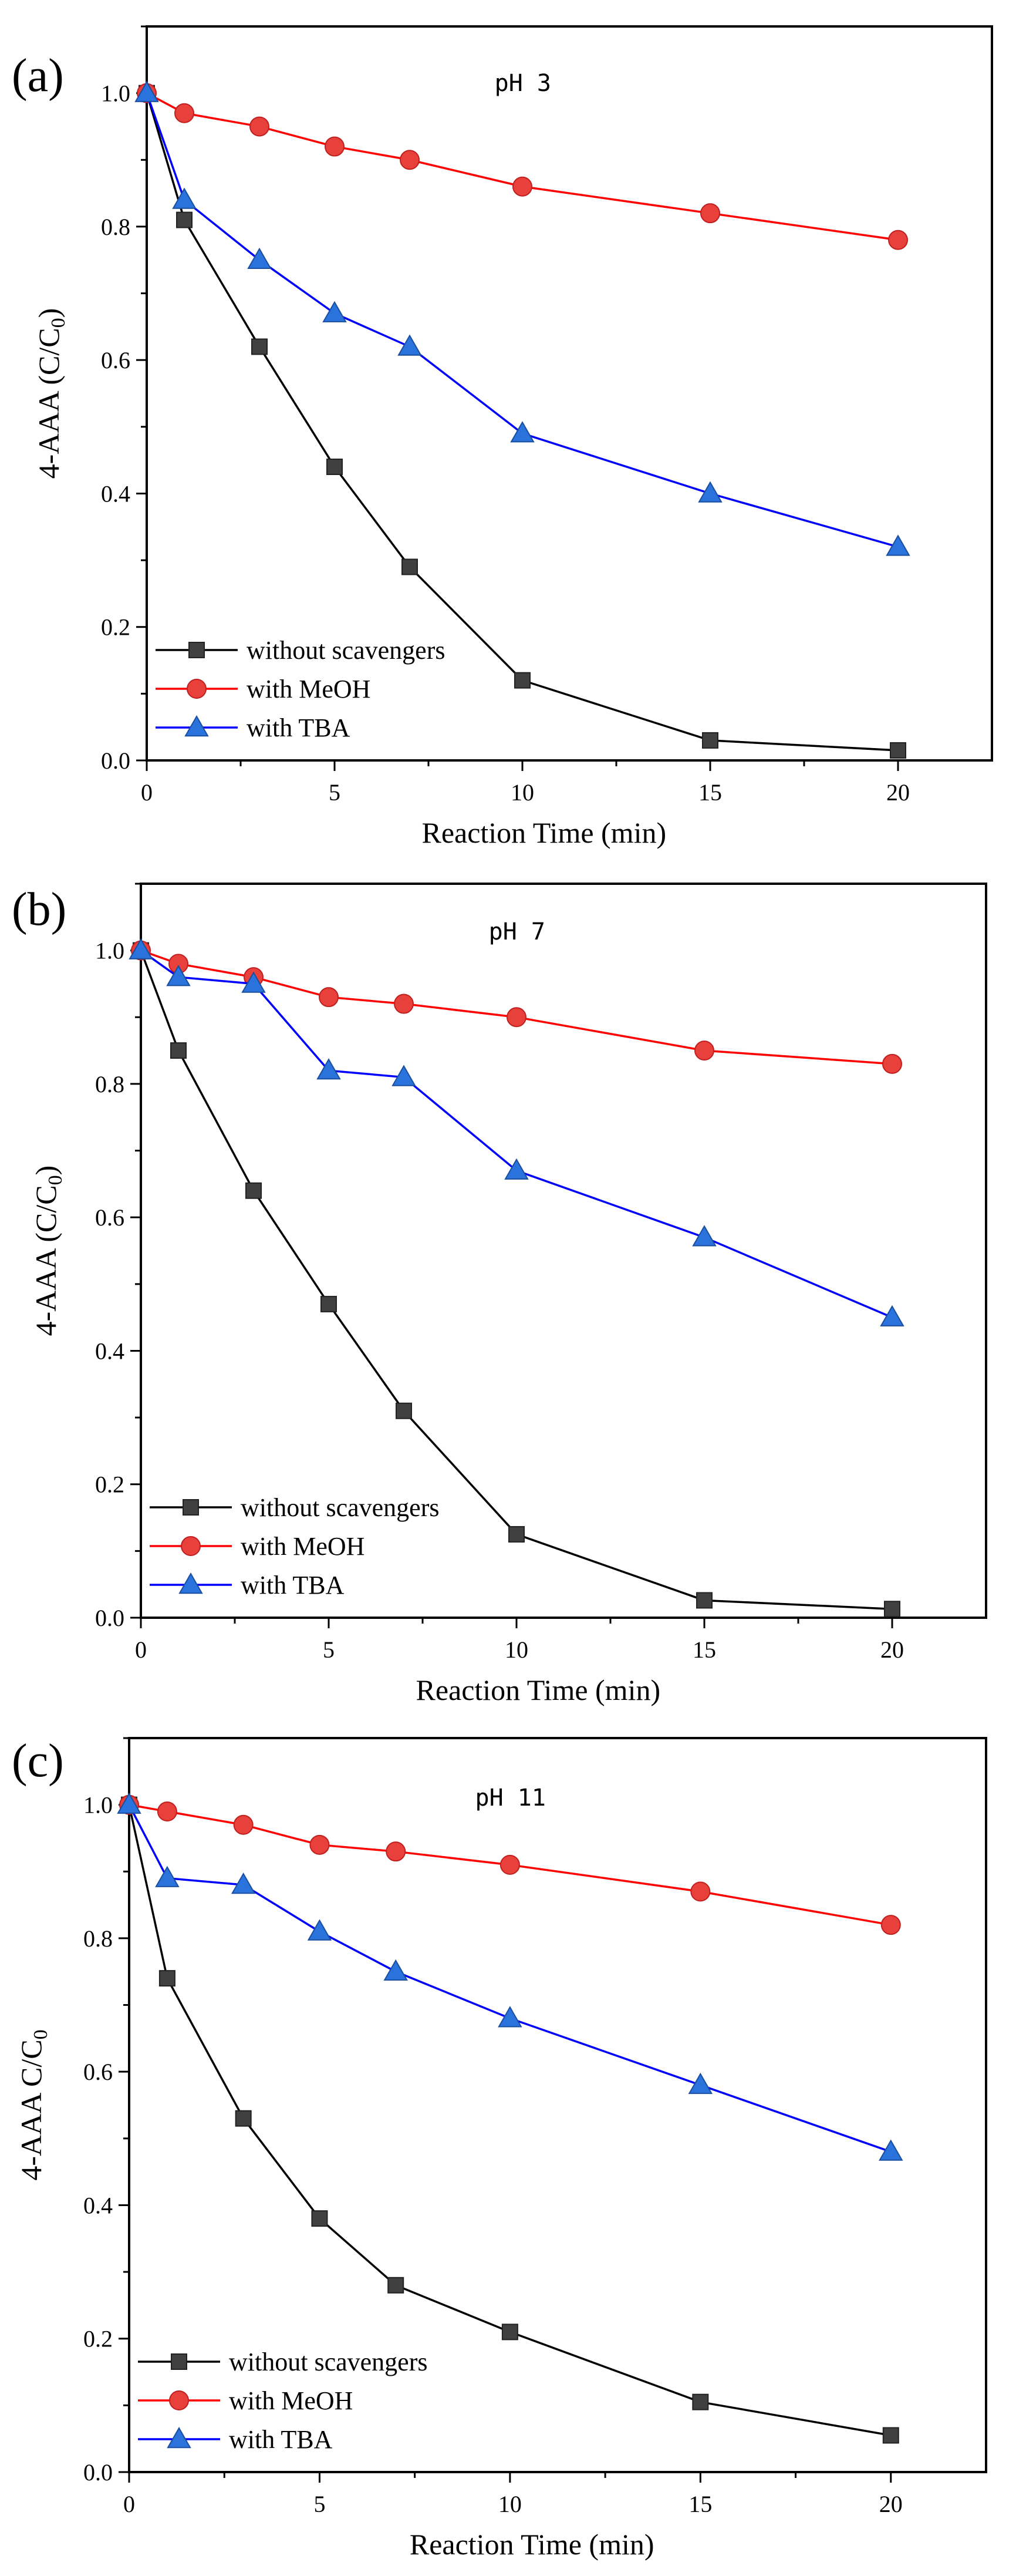 The width and height of the screenshot is (1016, 2576). I want to click on legend: without scavengers with MeOH with TBA, so click(294, 1546).